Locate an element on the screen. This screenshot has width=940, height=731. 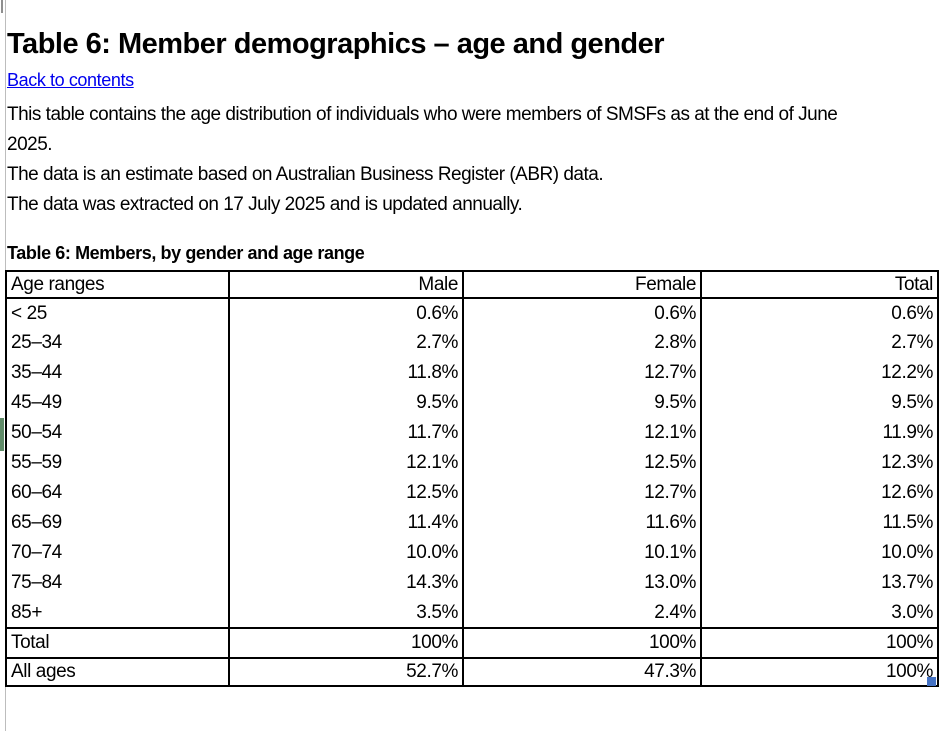
table-row: 75–84 14.3% 13.0% 13.7% is located at coordinates (472, 583).